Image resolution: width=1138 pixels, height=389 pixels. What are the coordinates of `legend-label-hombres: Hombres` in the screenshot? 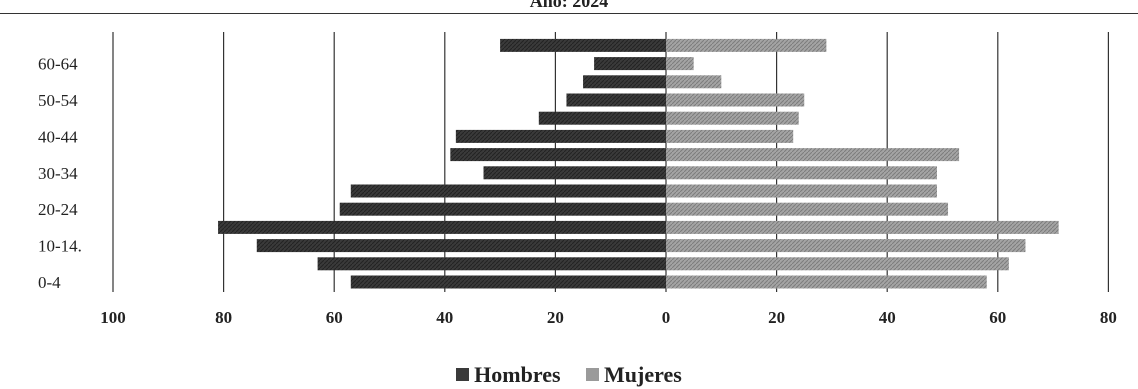 It's located at (517, 374).